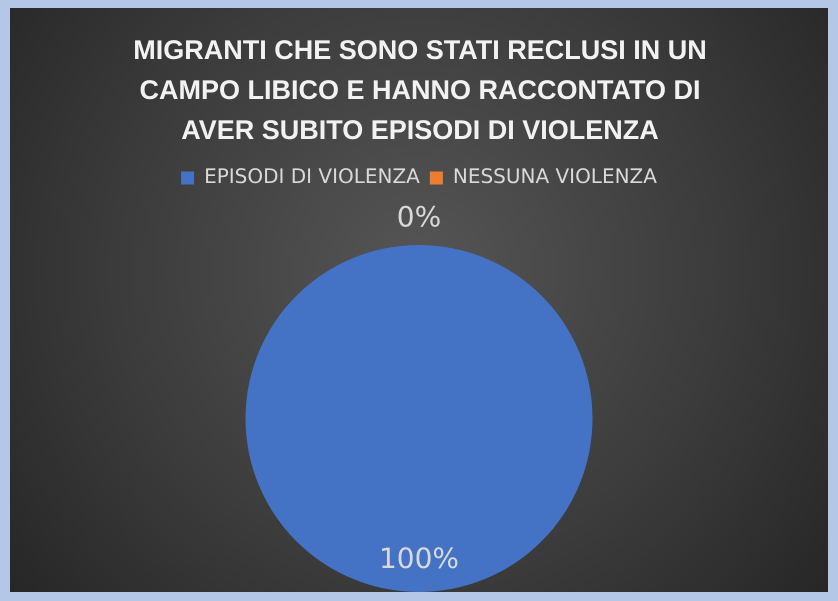 This screenshot has height=601, width=838. I want to click on chart-title: MIGRANTI CHE SONO STATI RECLUSI IN UN CAMPO LIBICO E HANNO RACCONTATO DI AVER SUBITO EPISODI DI VIOLENZA, so click(420, 90).